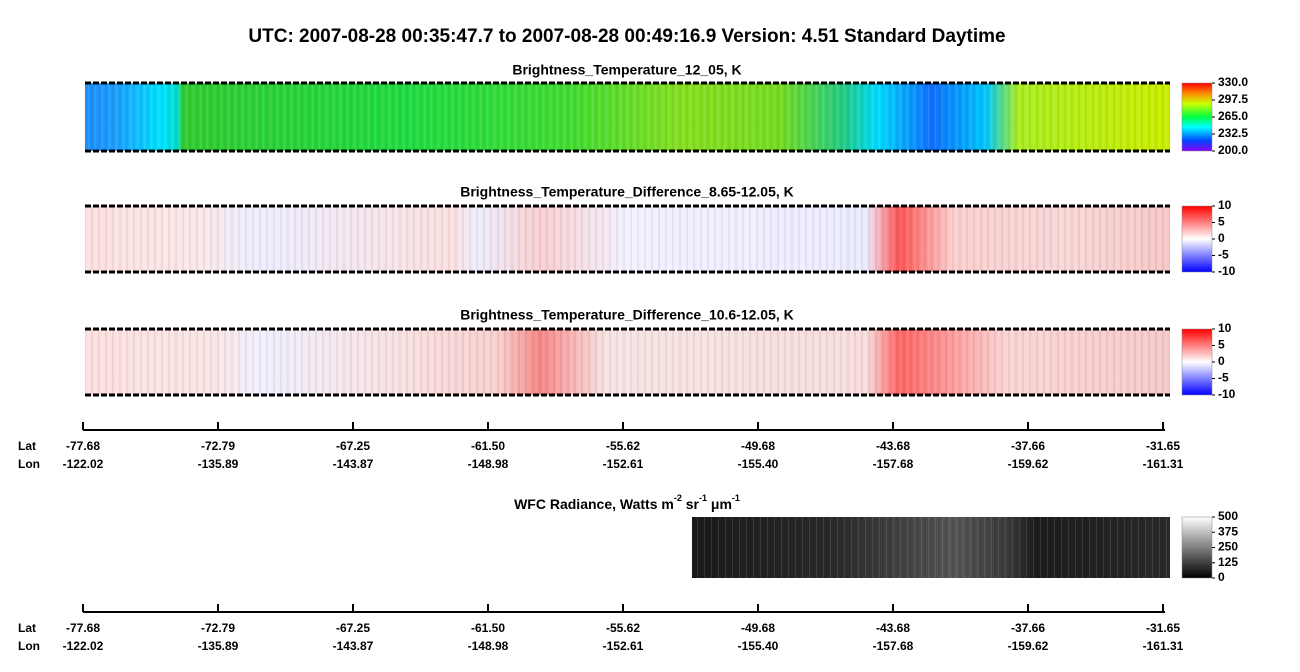 Image resolution: width=1300 pixels, height=672 pixels. I want to click on panel-title: Brightness_Temperature_12_05, K, so click(626, 70).